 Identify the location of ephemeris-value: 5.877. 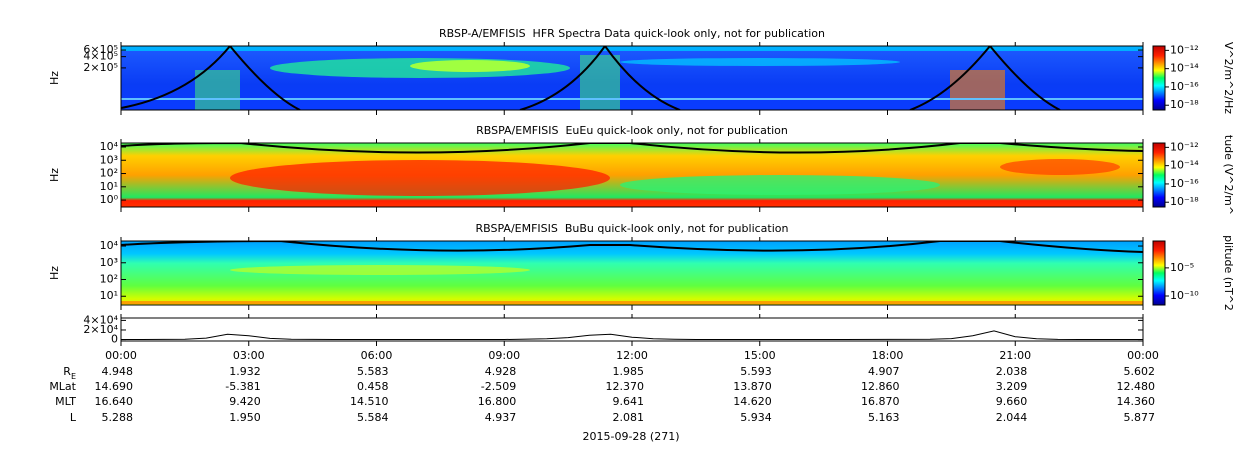
(1140, 417).